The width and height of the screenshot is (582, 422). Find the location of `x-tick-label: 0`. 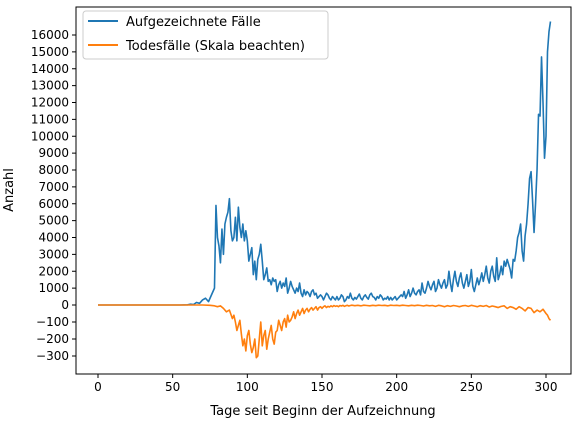

x-tick-label: 0 is located at coordinates (98, 387).